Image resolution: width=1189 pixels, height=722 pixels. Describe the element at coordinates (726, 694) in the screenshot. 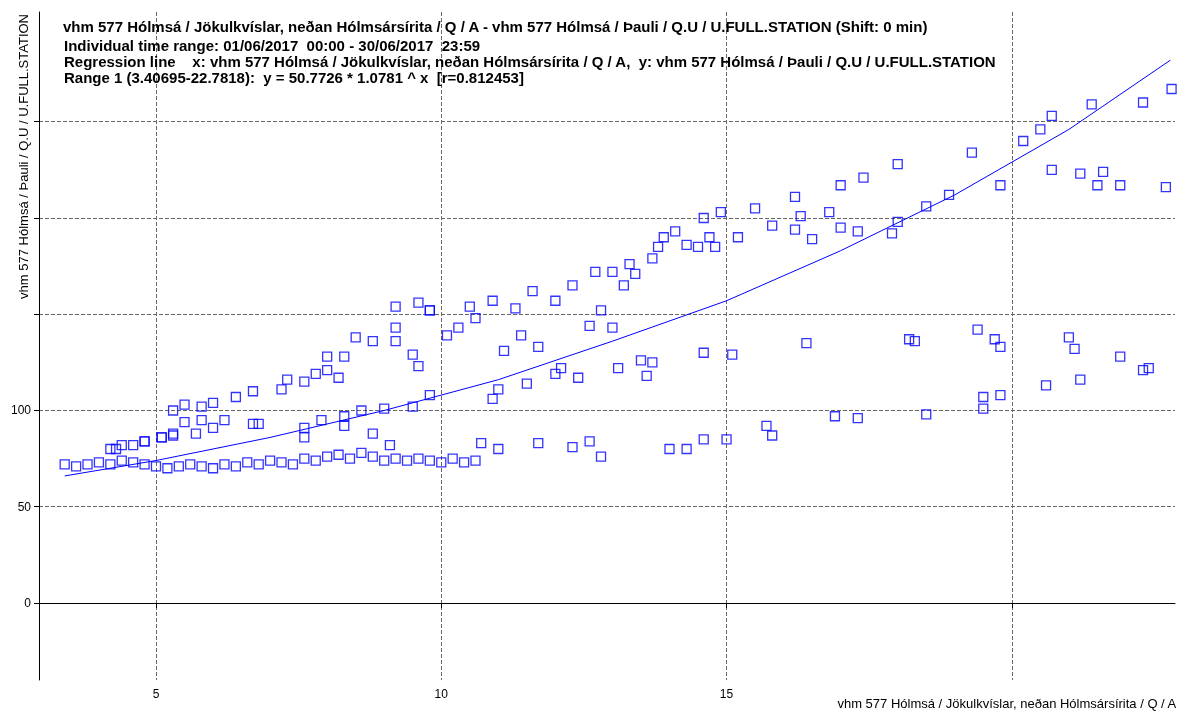

I see `x-tick-label: 15` at that location.